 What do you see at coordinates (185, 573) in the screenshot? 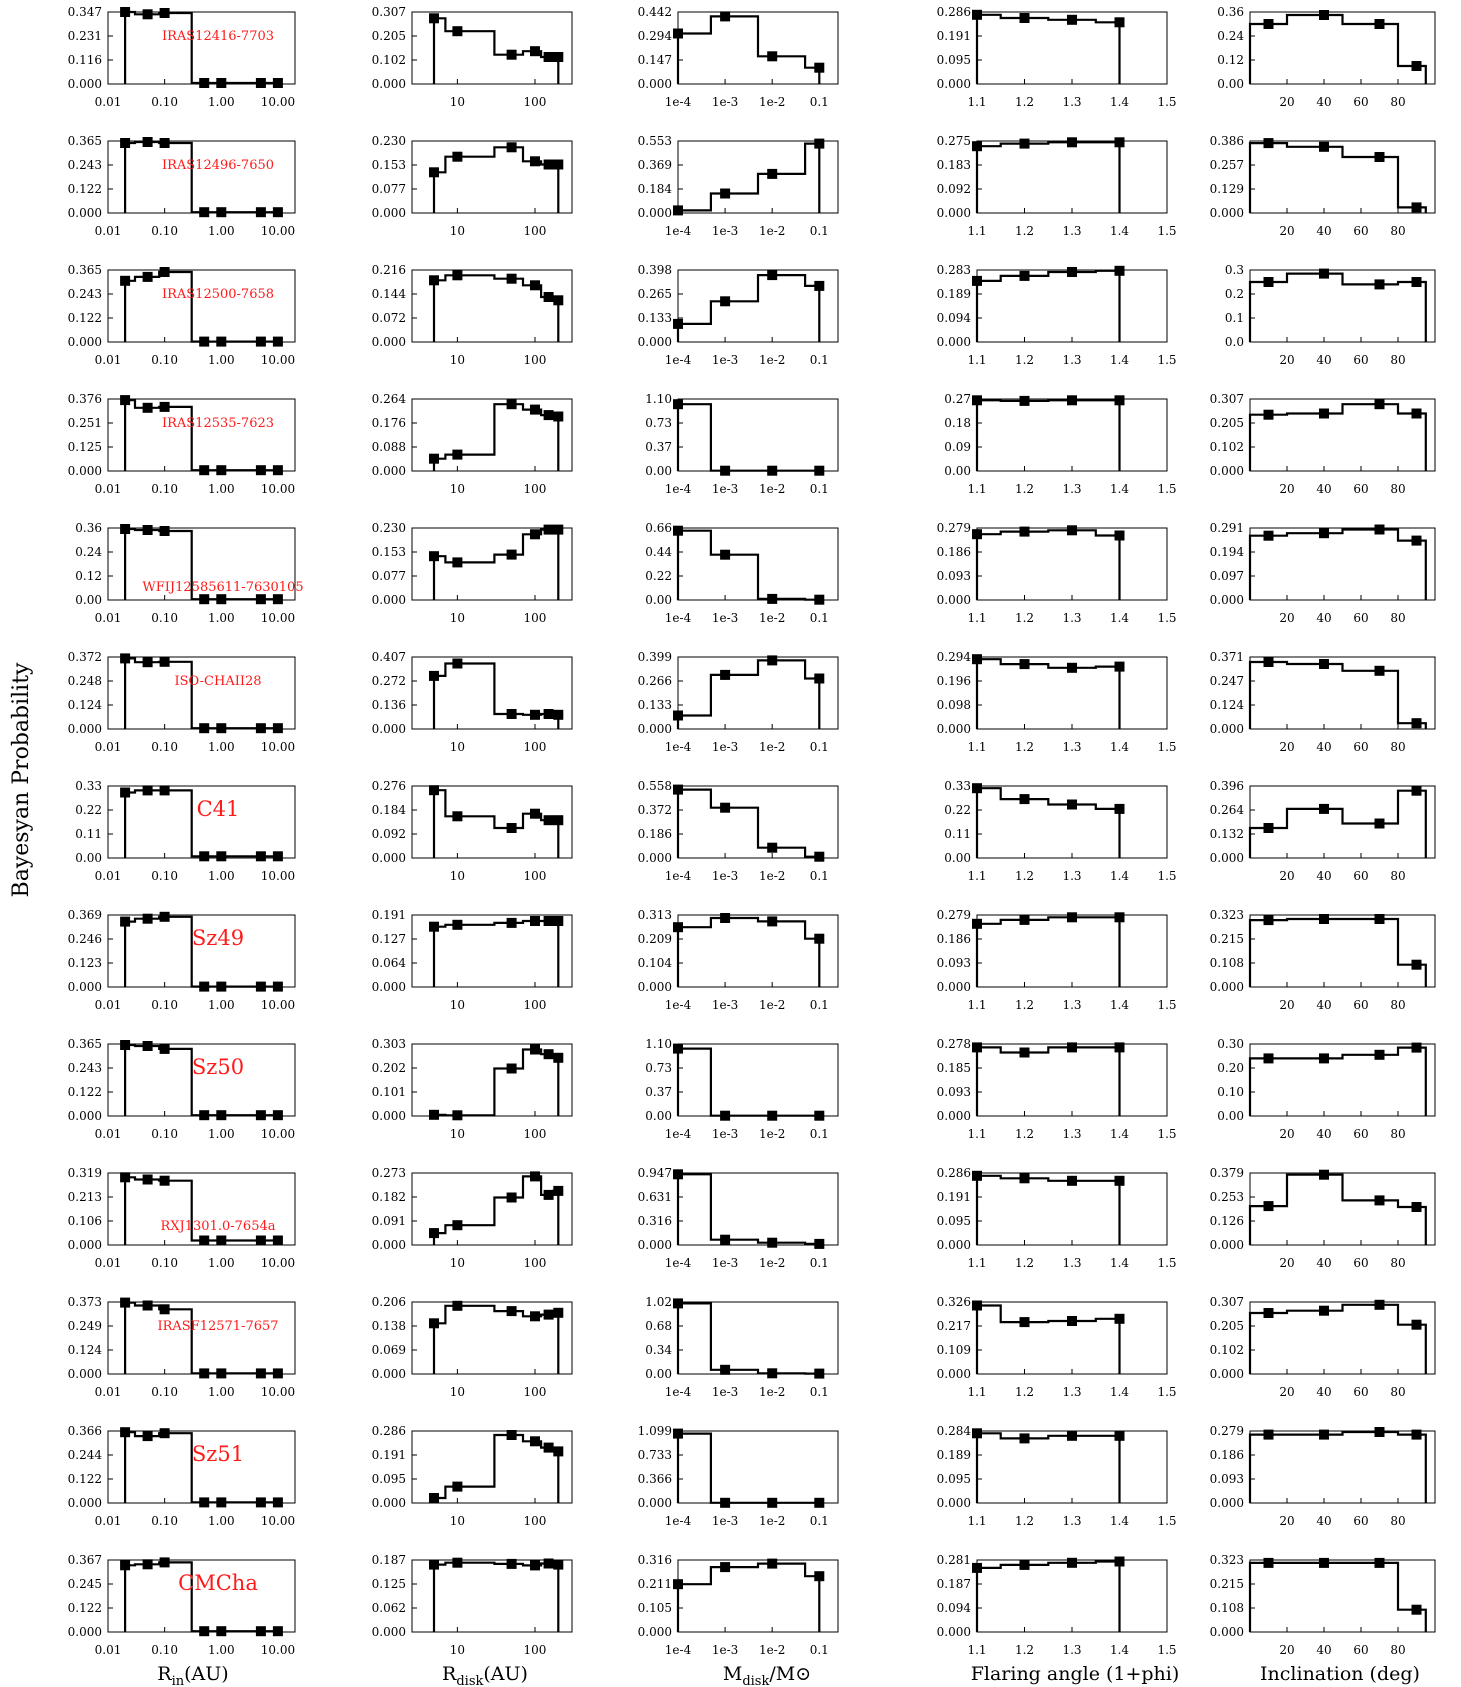
I see `panel-4-rin: 0.36 0.24 0.12 0.00 0.01 0.10 1.00 10.00` at bounding box center [185, 573].